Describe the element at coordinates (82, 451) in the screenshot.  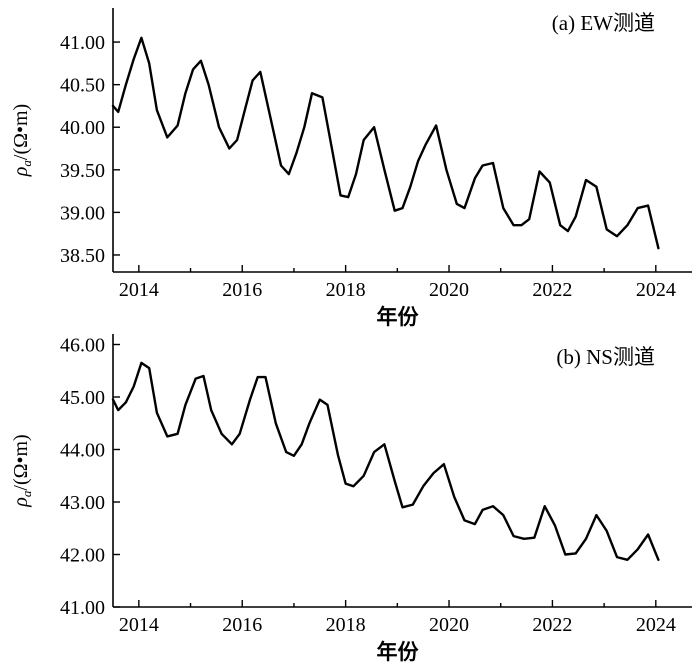
I see `y-tick-label: 44.00` at that location.